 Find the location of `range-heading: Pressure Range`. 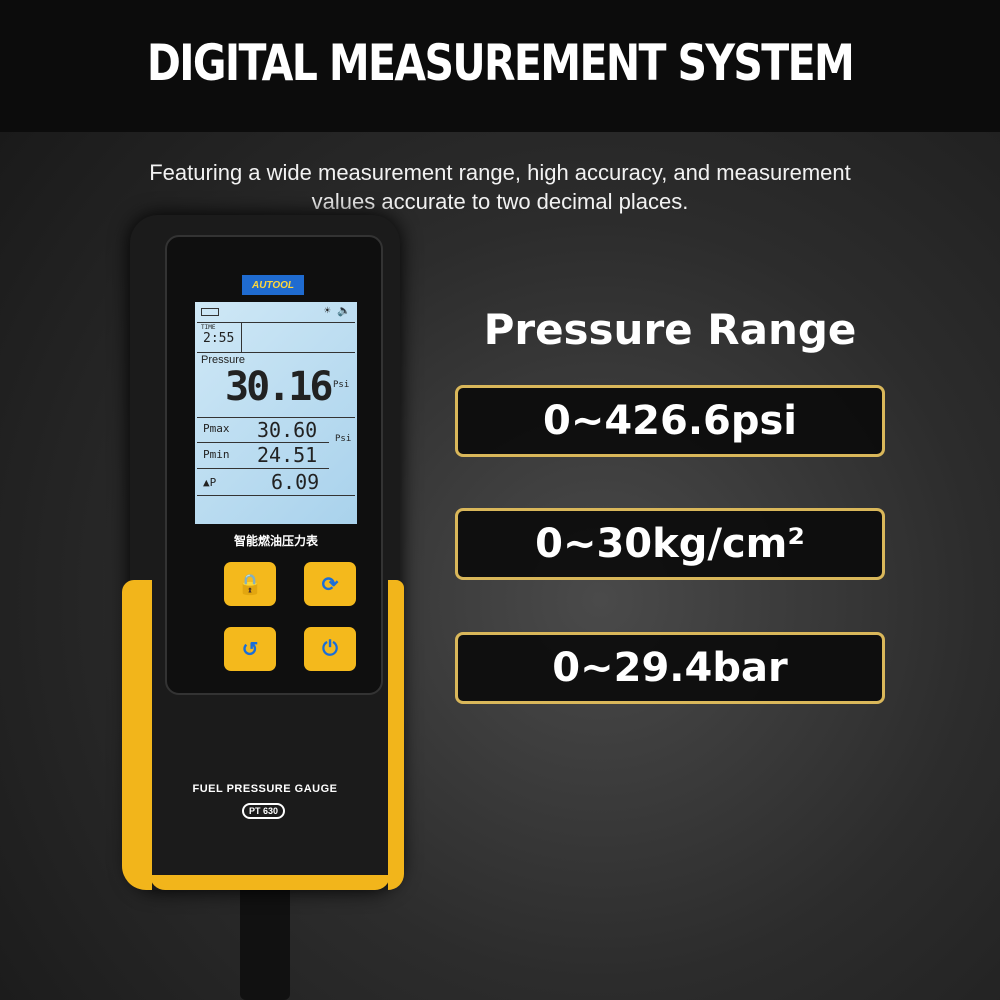

range-heading: Pressure Range is located at coordinates (670, 329).